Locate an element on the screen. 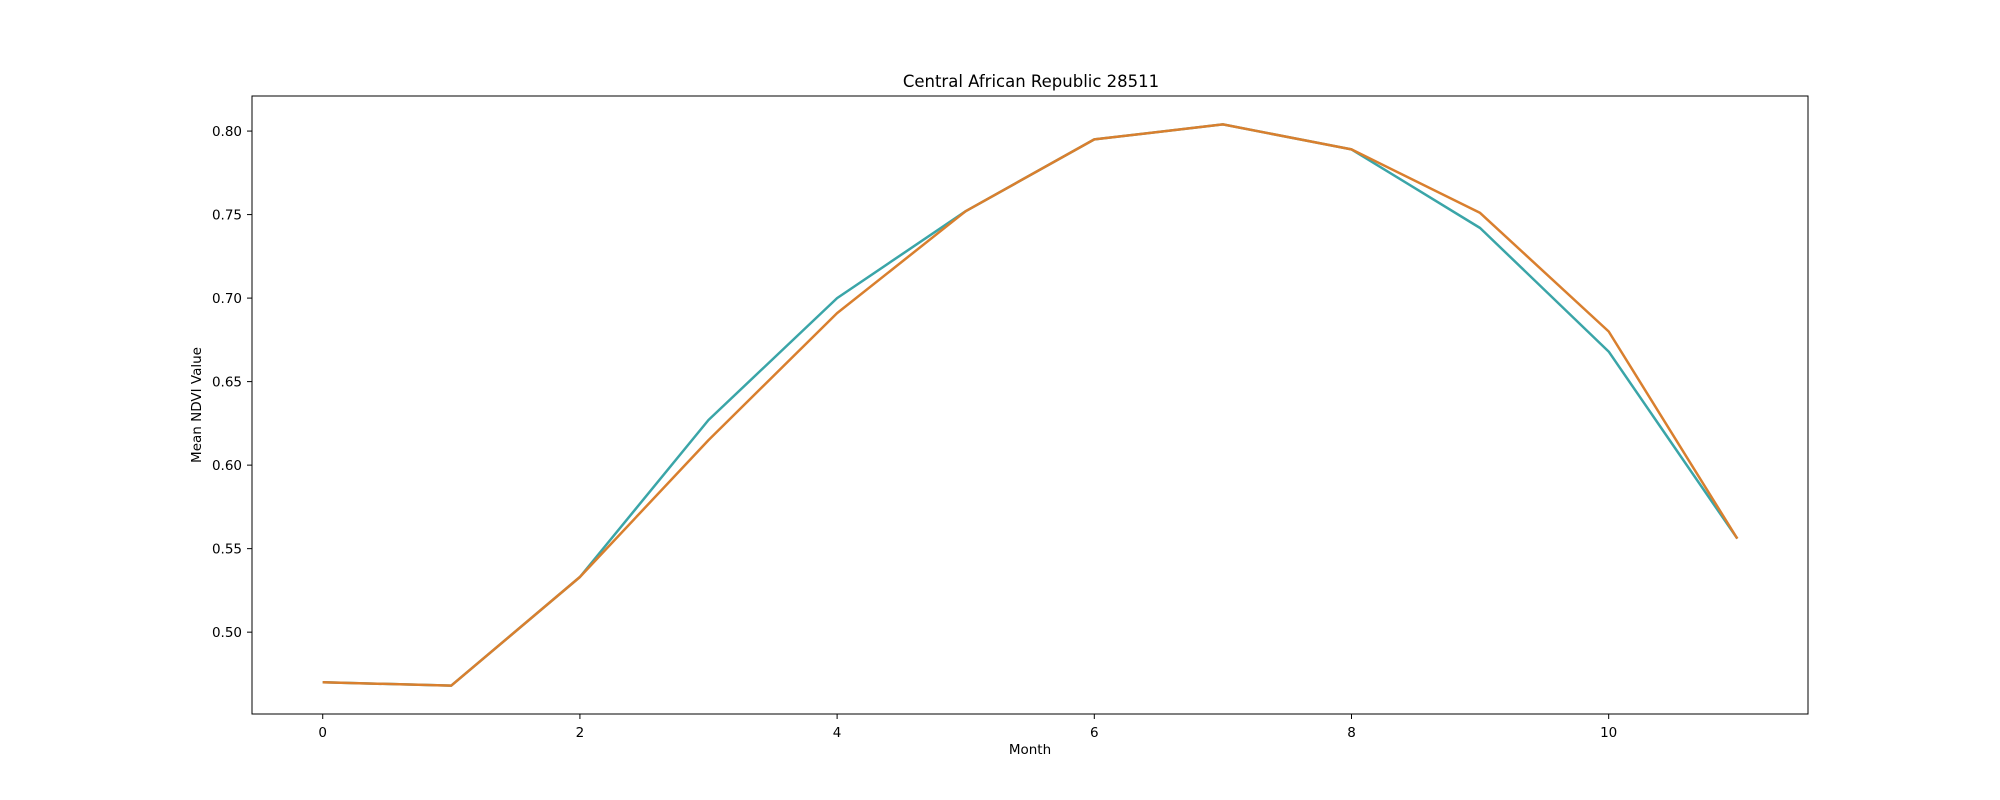 This screenshot has height=800, width=2000. x-tick-label: 2 is located at coordinates (580, 733).